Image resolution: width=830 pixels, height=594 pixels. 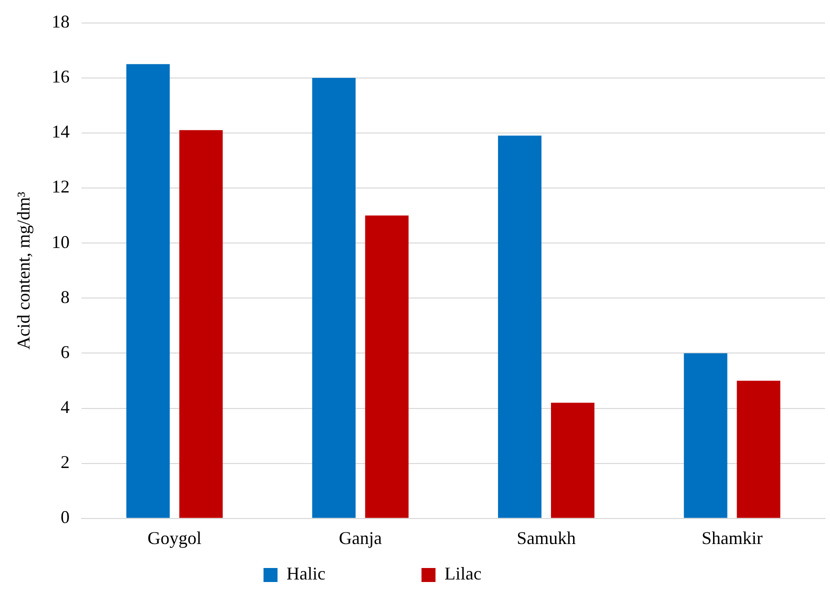 What do you see at coordinates (508, 574) in the screenshot?
I see `legend-label: Lilac` at bounding box center [508, 574].